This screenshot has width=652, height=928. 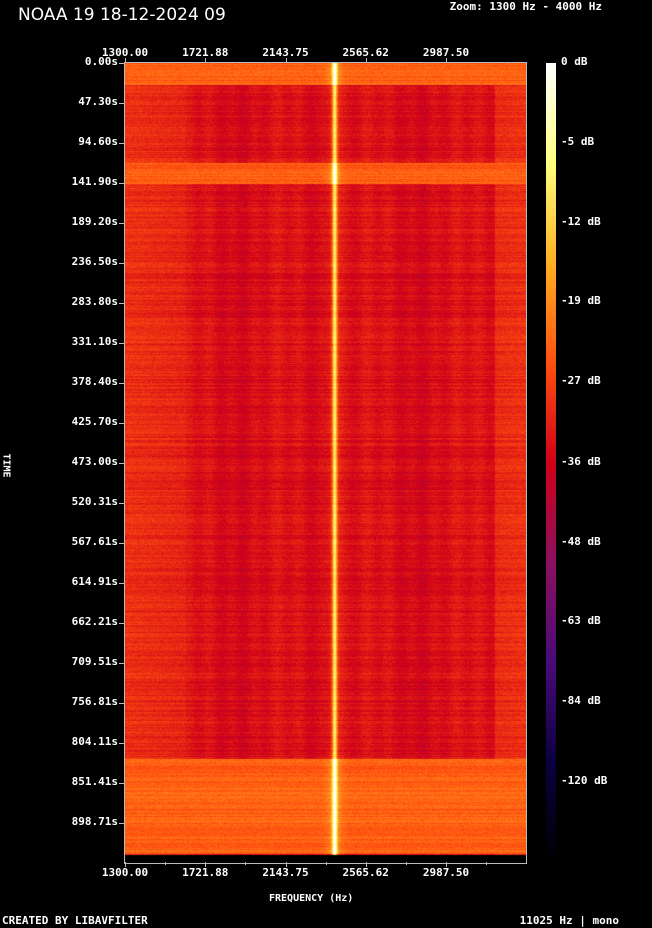 What do you see at coordinates (581, 461) in the screenshot?
I see `colorbar-label: -36 dB` at bounding box center [581, 461].